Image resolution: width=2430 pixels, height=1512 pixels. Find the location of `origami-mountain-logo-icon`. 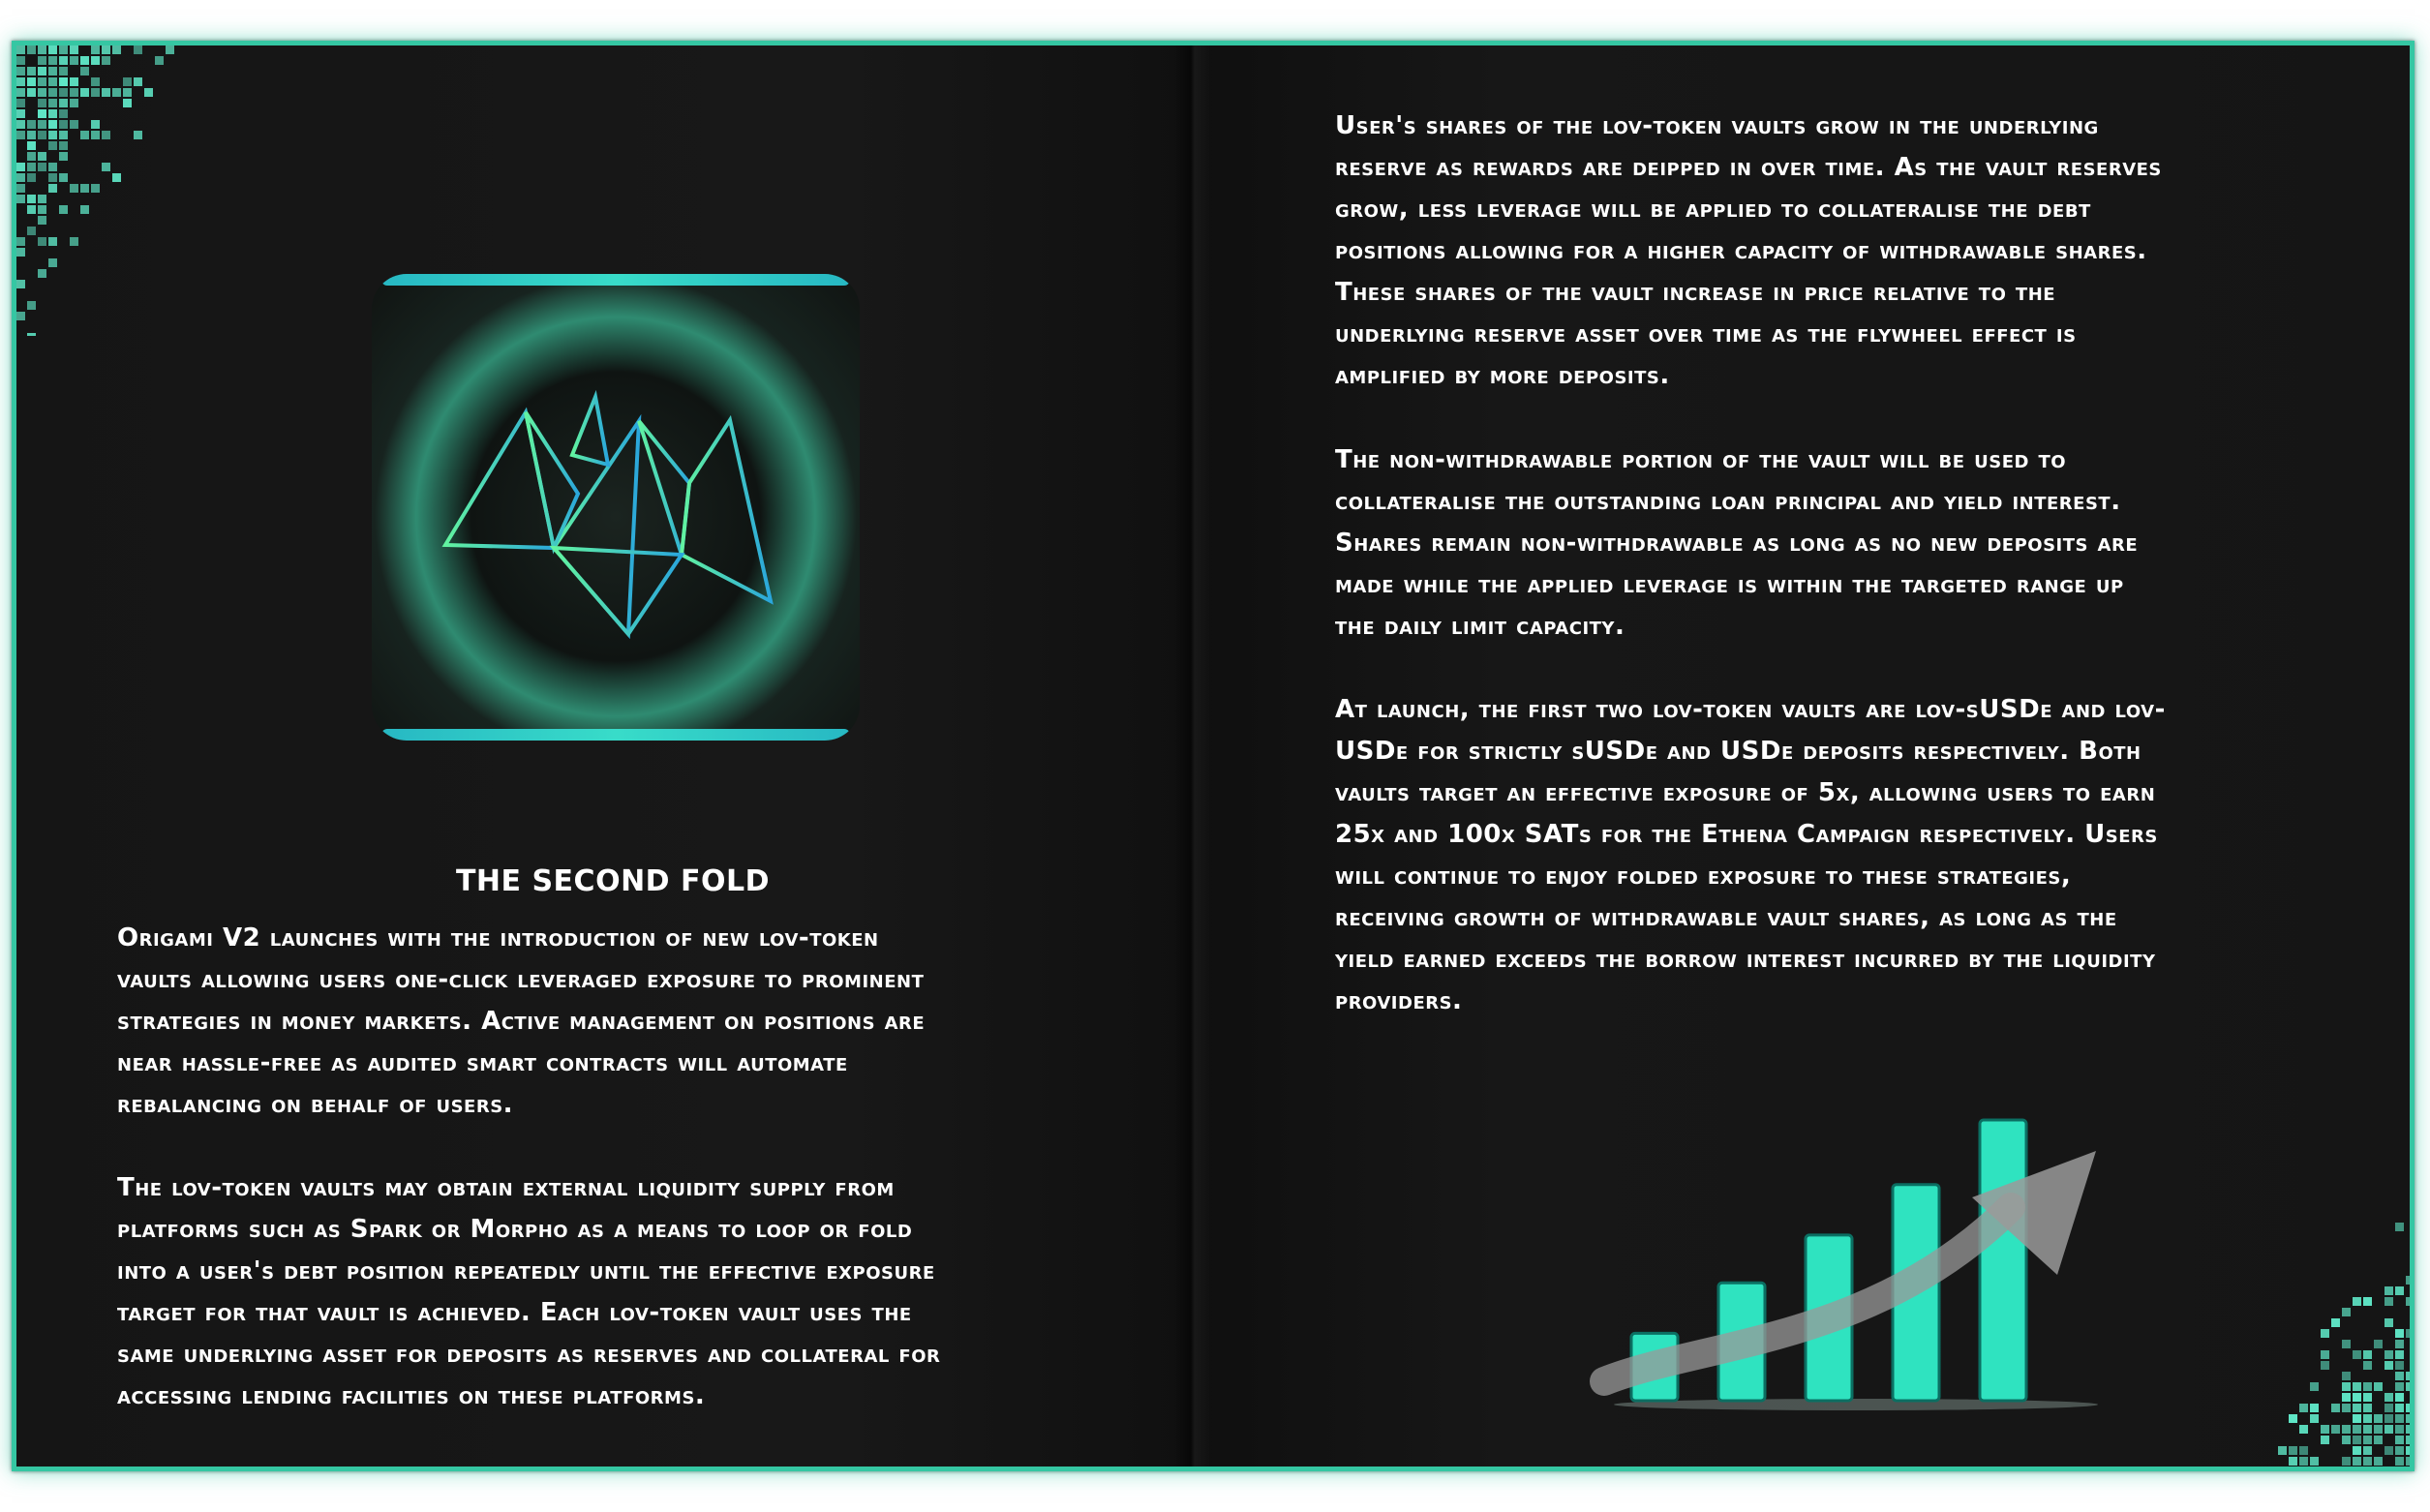

origami-mountain-logo-icon is located at coordinates (607, 514).